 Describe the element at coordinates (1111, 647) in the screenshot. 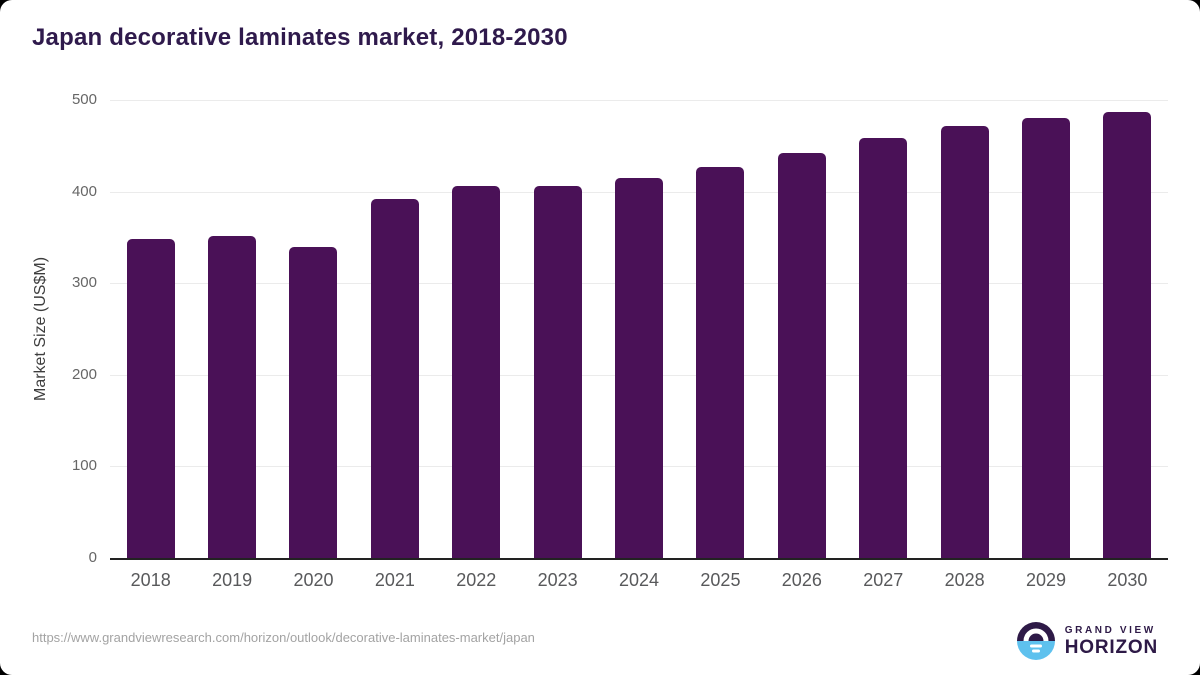

I see `logo-horizon-text: HORIZON` at that location.